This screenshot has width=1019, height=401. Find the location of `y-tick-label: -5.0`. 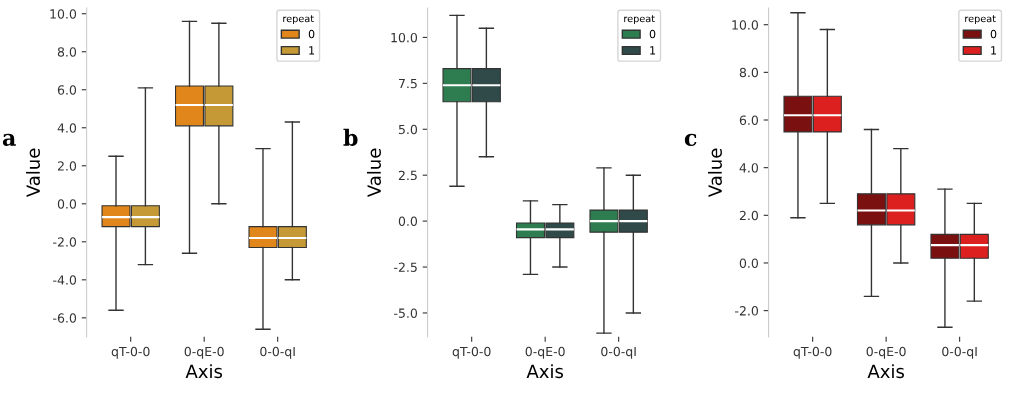

y-tick-label: -5.0 is located at coordinates (406, 313).